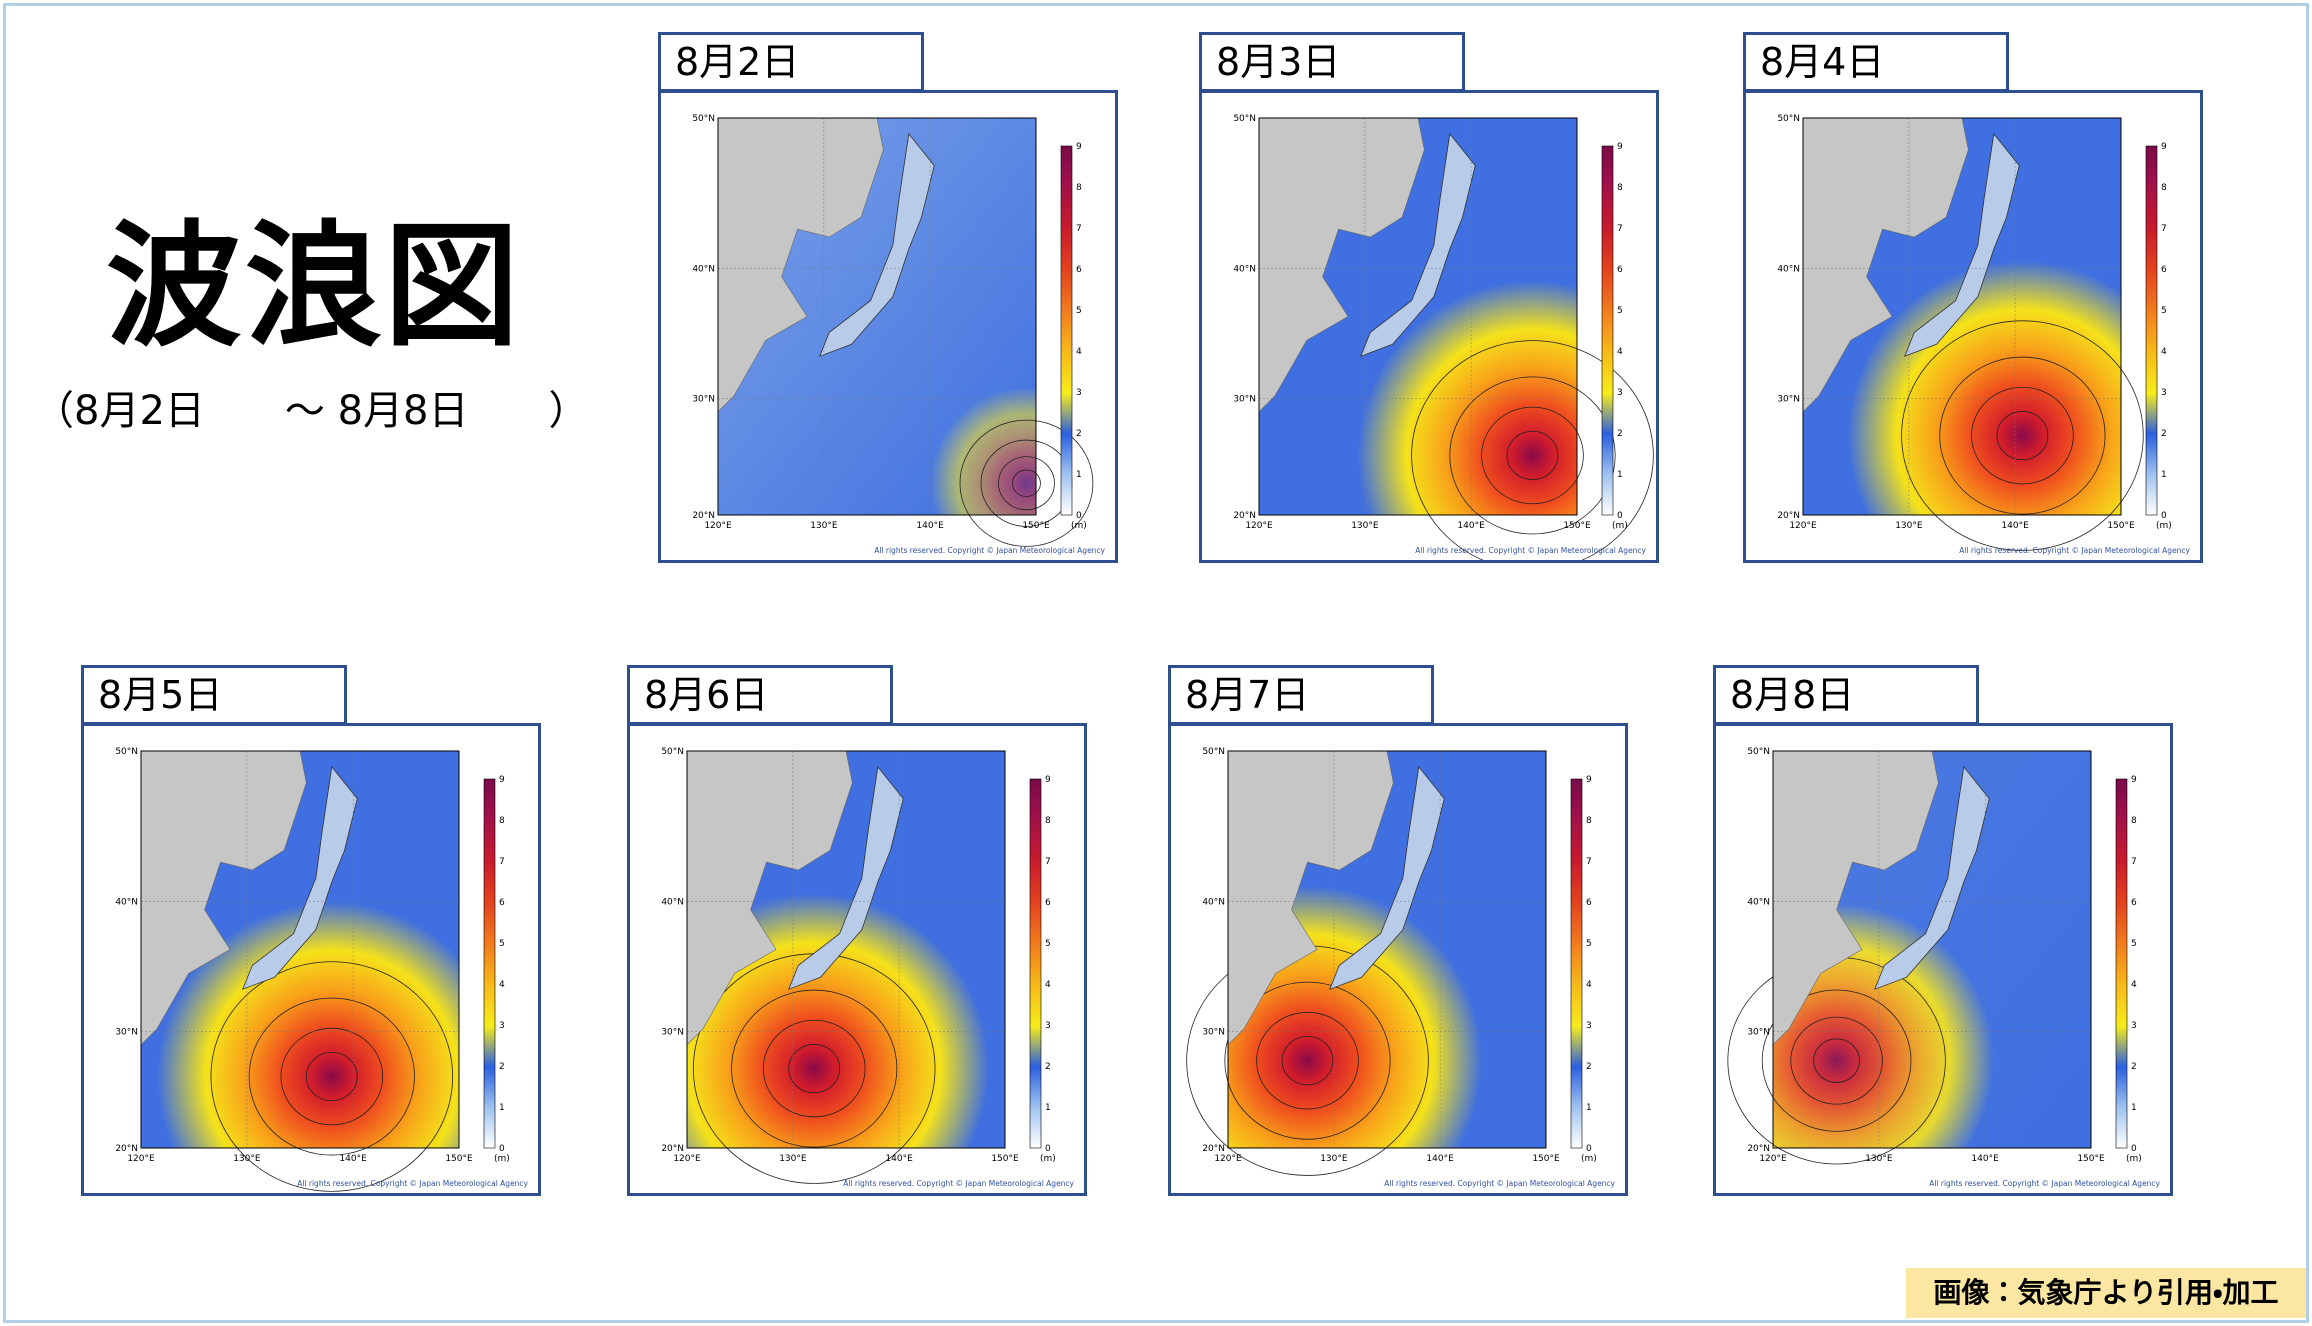 The height and width of the screenshot is (1326, 2312). I want to click on colorbar-tick: 2, so click(1079, 434).